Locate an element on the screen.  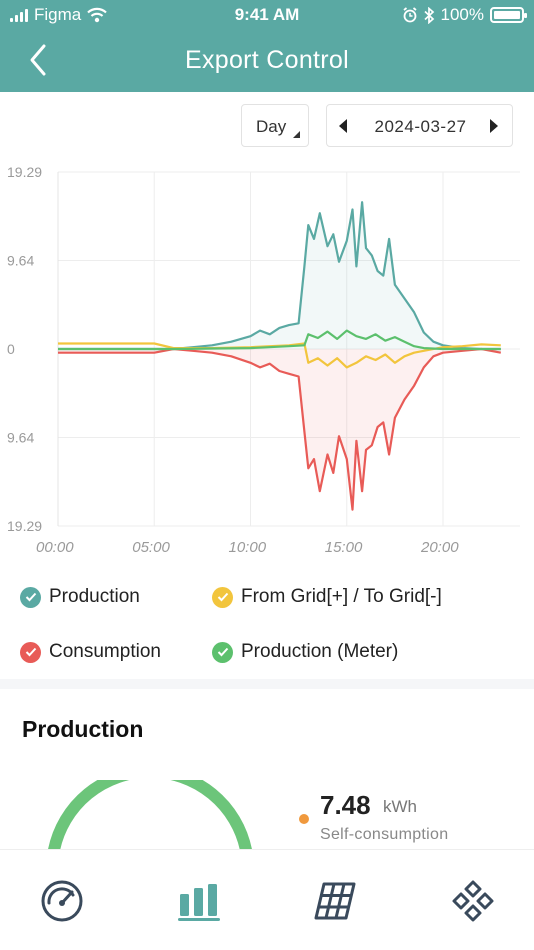
alarm-icon is located at coordinates (409, 15).